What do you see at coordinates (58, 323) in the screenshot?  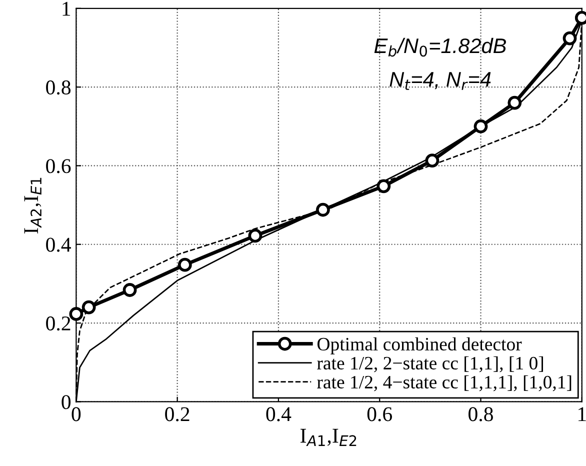 I see `y-tick-label: 0.2` at bounding box center [58, 323].